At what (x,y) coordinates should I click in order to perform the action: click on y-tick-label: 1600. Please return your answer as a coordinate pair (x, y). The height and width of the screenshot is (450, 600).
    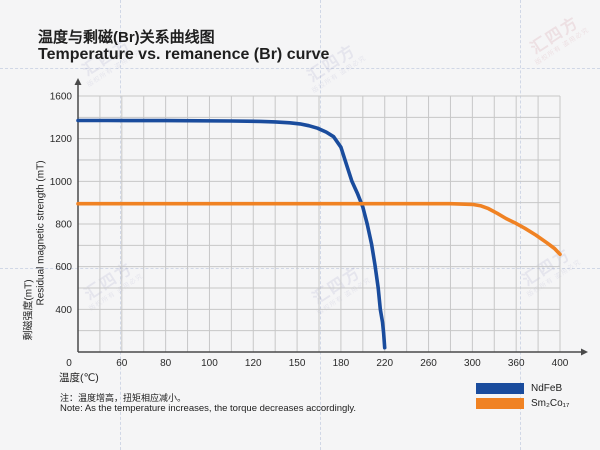
    Looking at the image, I should click on (61, 97).